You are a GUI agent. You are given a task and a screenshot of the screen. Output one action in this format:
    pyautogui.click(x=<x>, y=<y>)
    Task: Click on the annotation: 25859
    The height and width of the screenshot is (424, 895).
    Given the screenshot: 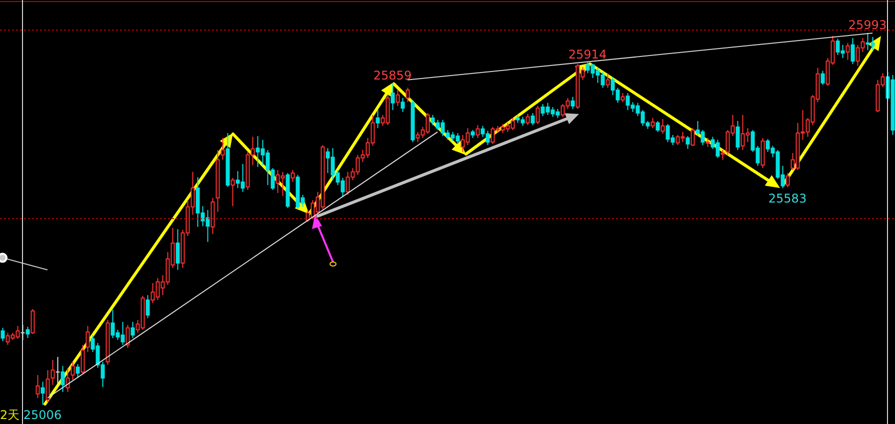 What is the action you would take?
    pyautogui.click(x=392, y=75)
    